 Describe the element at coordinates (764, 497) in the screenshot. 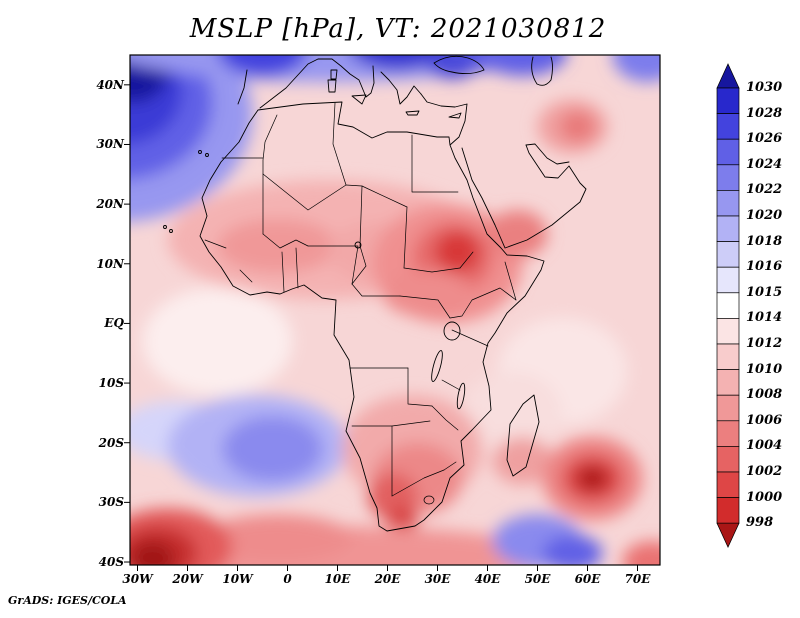

I see `colorbar-label: 1000` at that location.